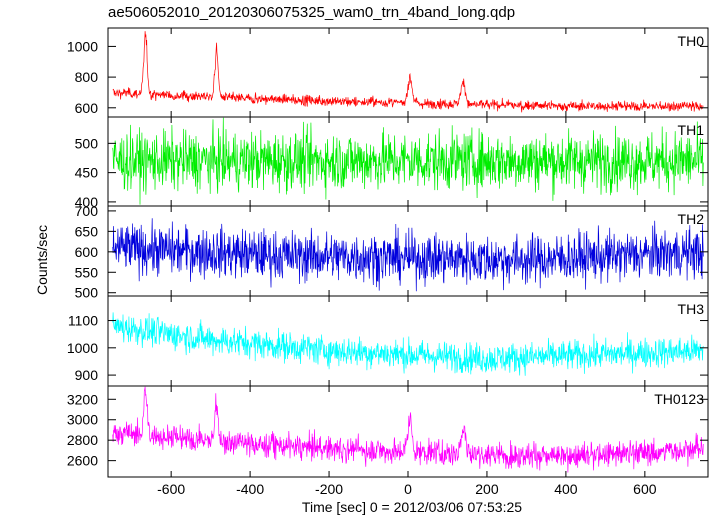 This screenshot has width=717, height=516. What do you see at coordinates (408, 344) in the screenshot?
I see `series-th3` at bounding box center [408, 344].